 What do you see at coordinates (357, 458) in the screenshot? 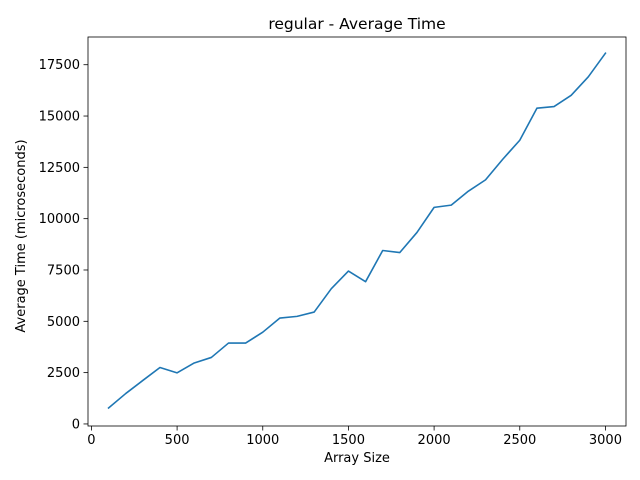
I see `x-axis-label: Array Size` at bounding box center [357, 458].